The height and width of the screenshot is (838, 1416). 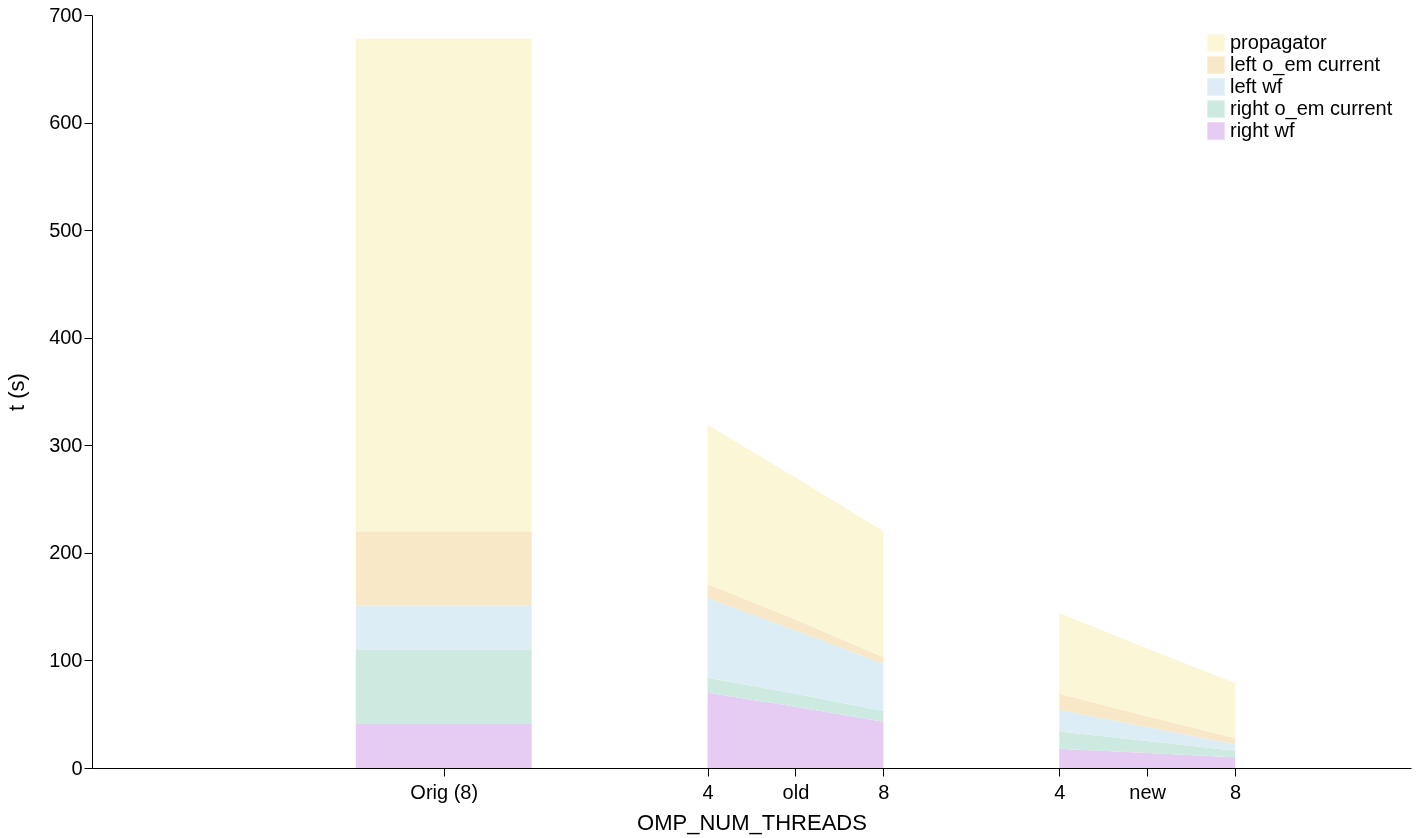 I want to click on y-tick-label: 700, so click(x=66, y=14).